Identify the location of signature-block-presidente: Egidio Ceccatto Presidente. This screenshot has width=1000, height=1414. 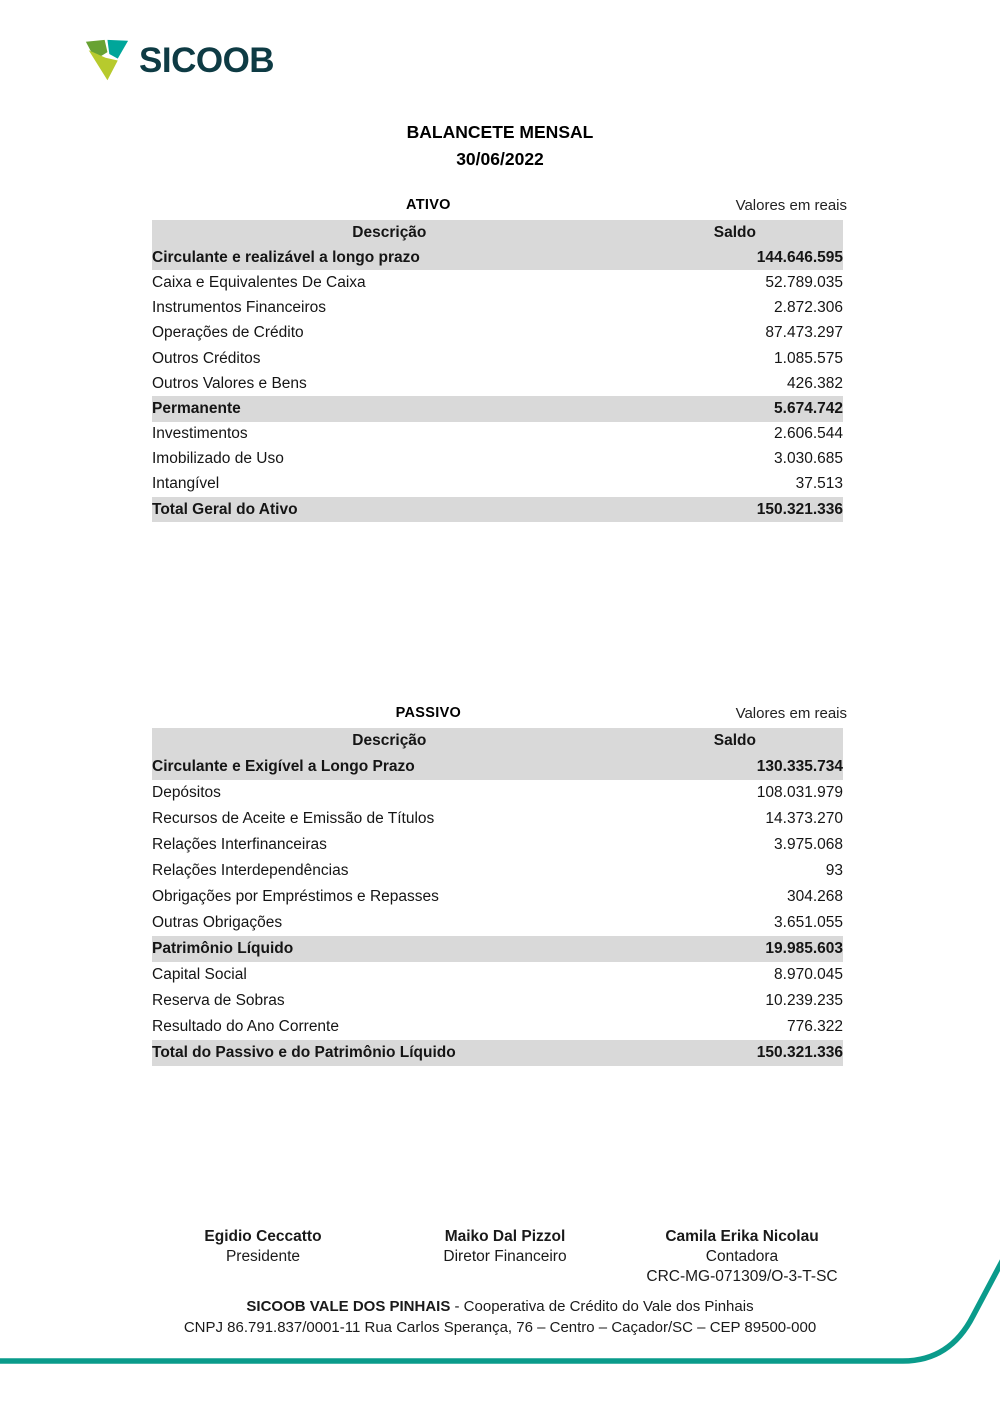
(263, 1247).